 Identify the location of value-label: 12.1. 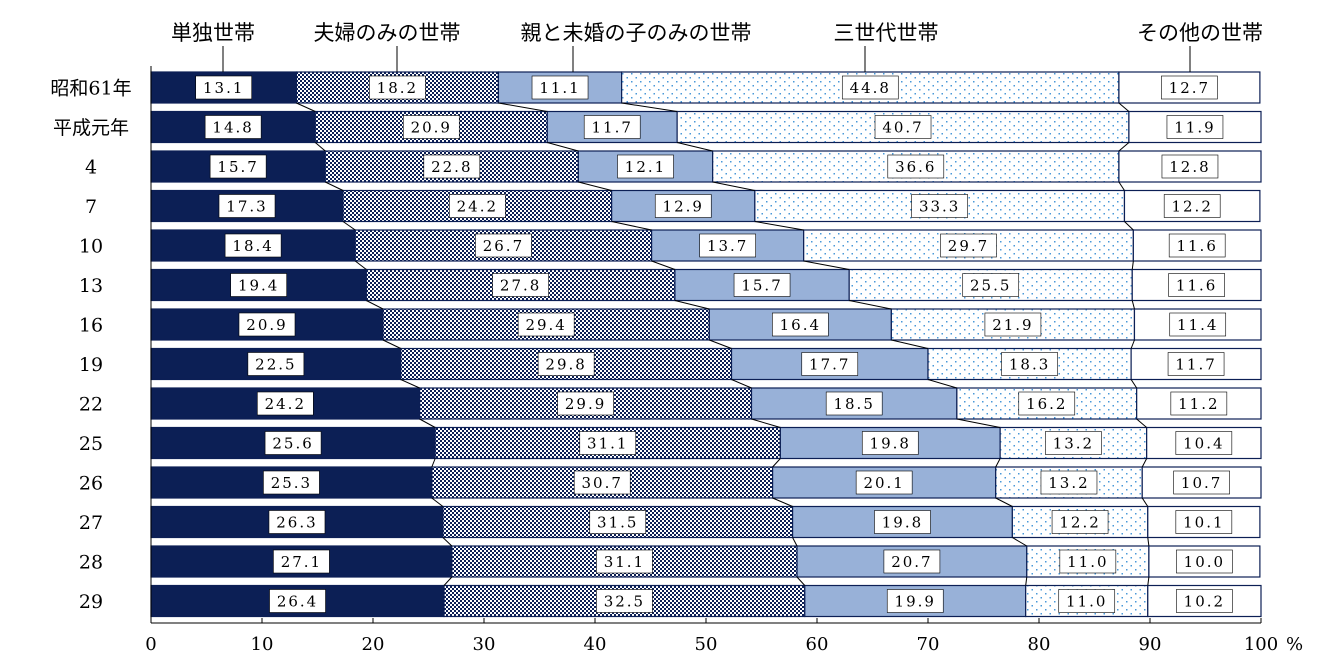
(645, 167).